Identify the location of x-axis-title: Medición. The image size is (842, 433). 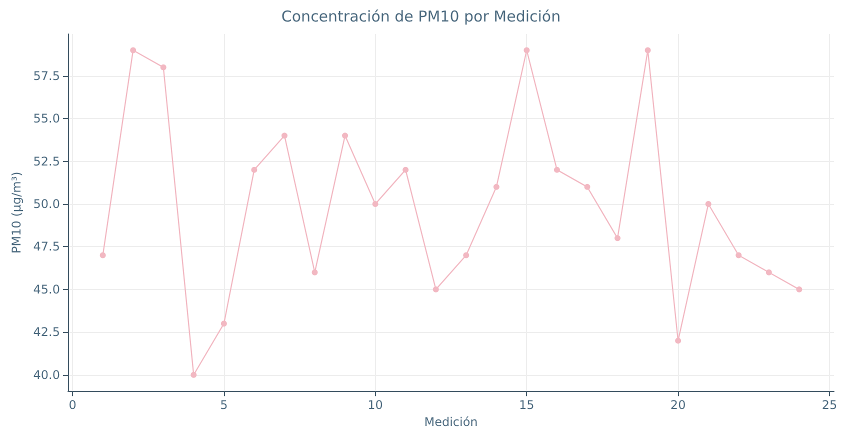
(451, 422).